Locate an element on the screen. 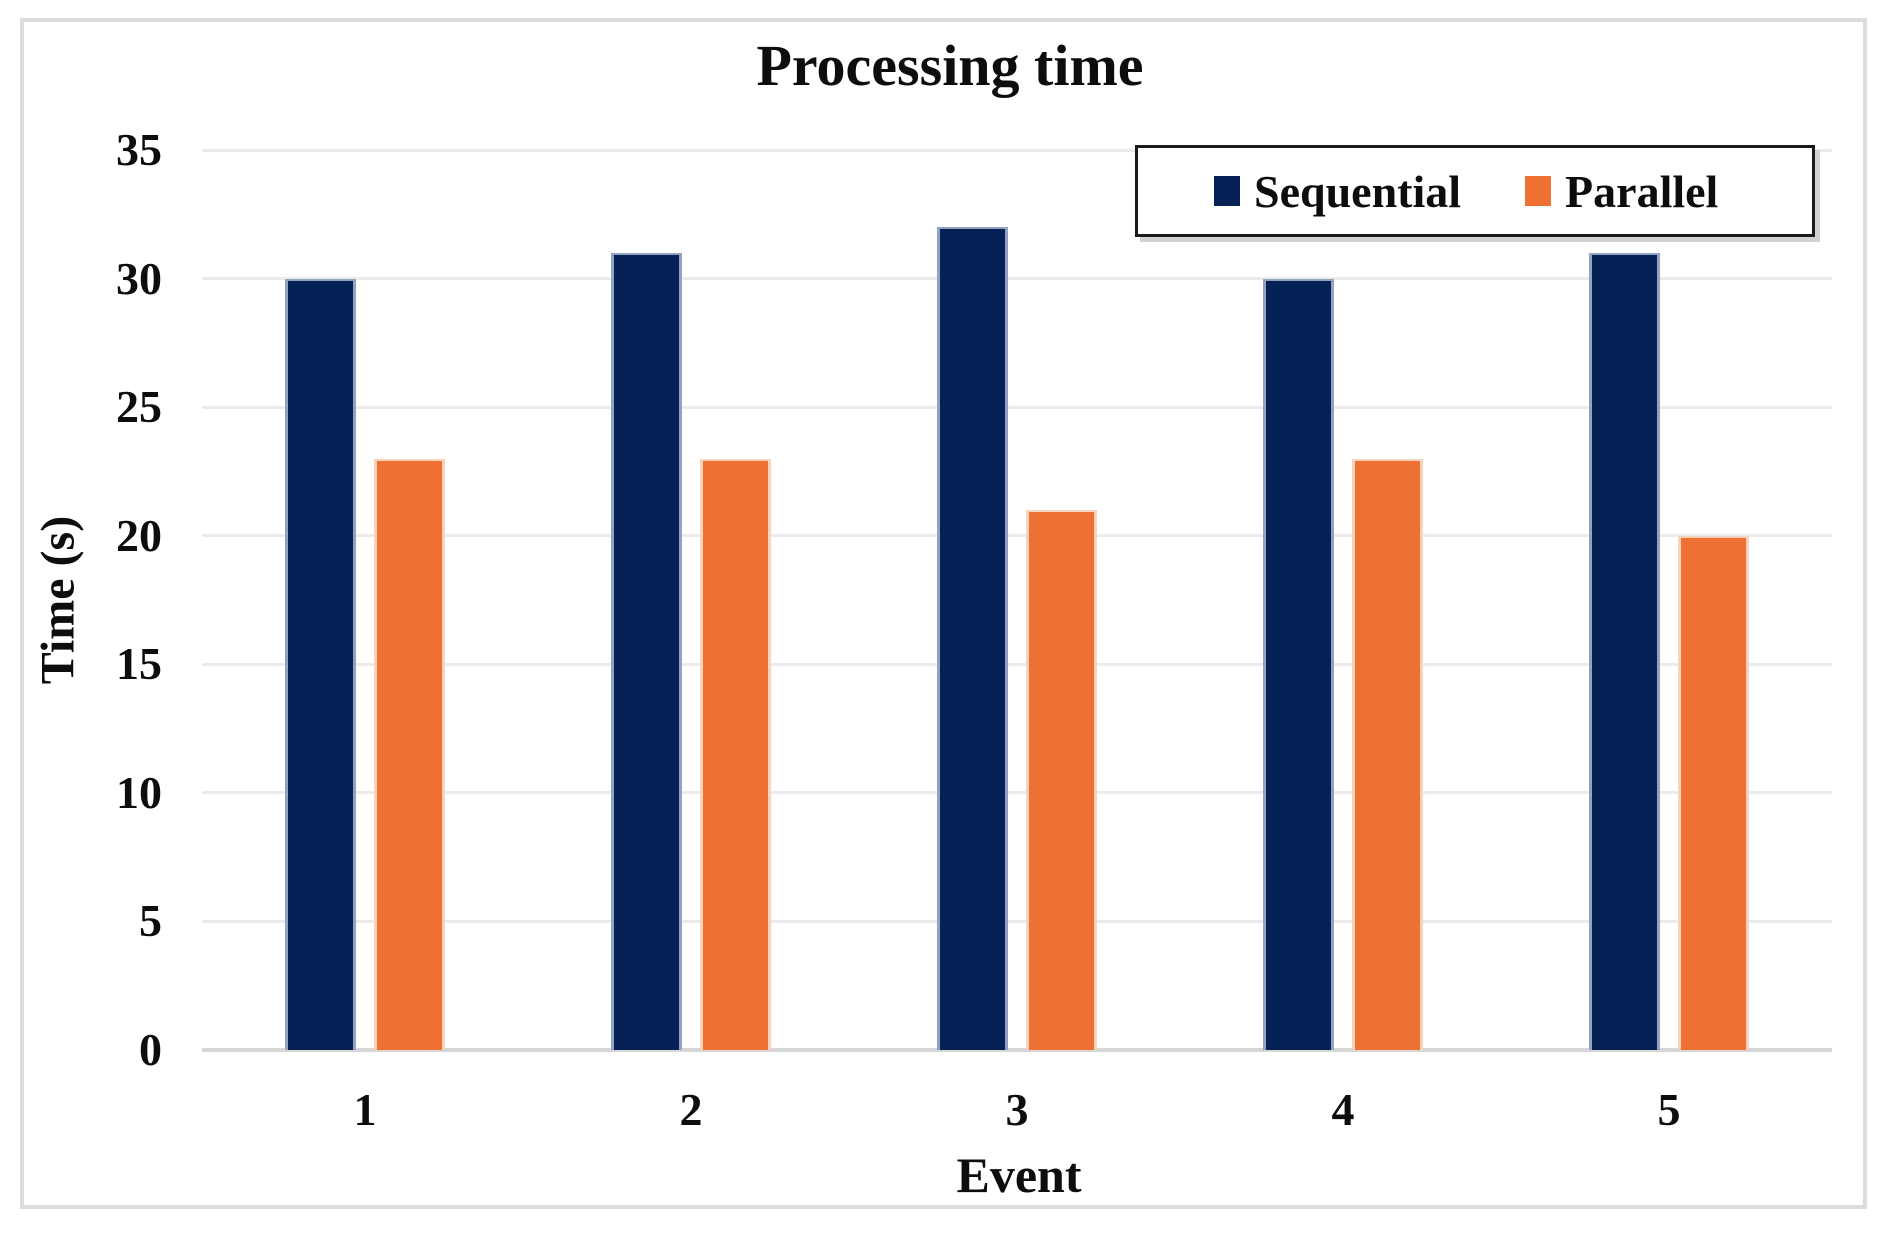 This screenshot has width=1890, height=1240. y-axis-title: Time (s) is located at coordinates (58, 600).